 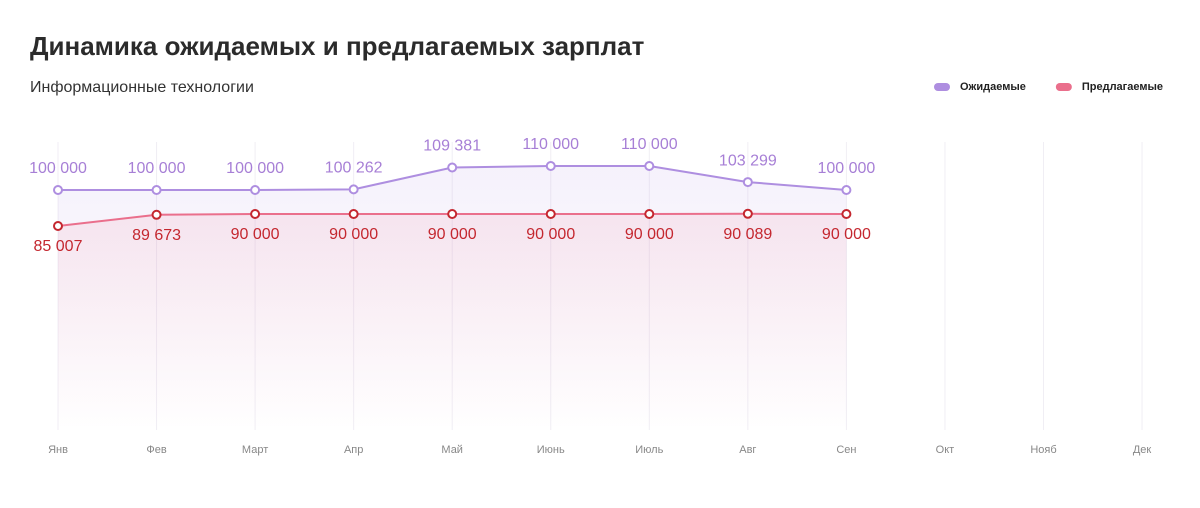 I want to click on chart-subtitle: Информационные технологии, so click(x=142, y=87).